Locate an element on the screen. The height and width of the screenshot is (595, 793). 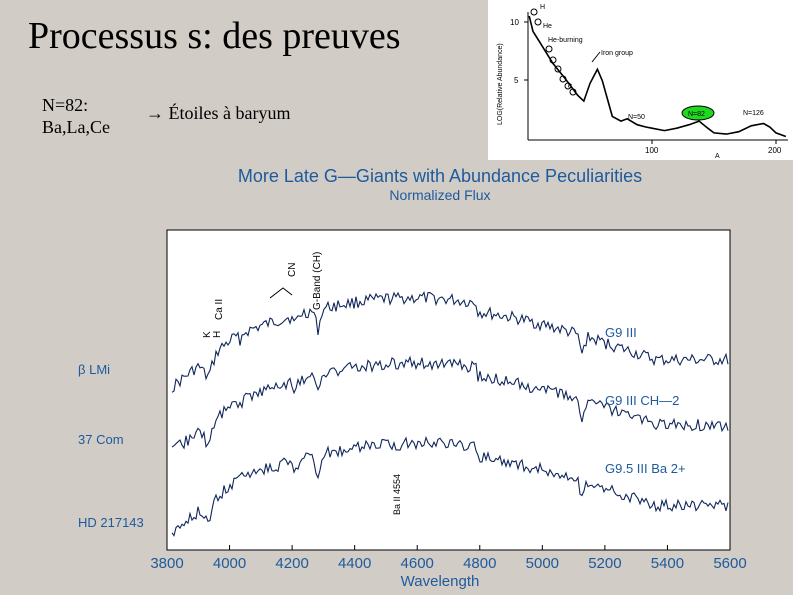
type-label-g9-iii: G9 III is located at coordinates (621, 332).